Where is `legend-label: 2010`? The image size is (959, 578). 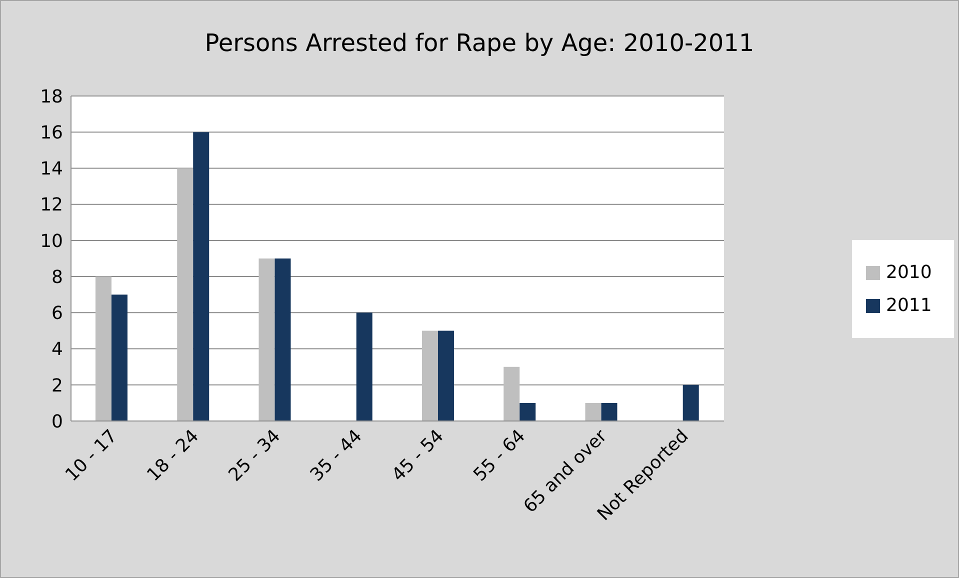
legend-label: 2010 is located at coordinates (909, 272).